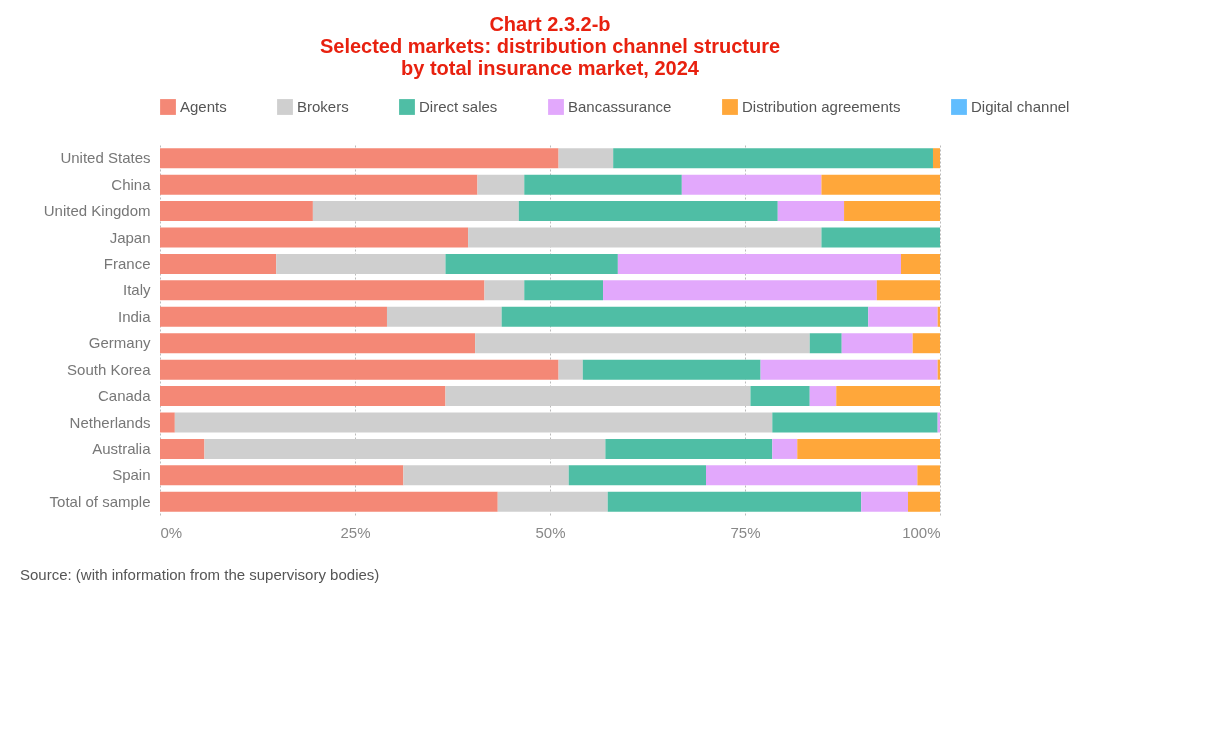  What do you see at coordinates (458, 106) in the screenshot?
I see `legend-label: Direct sales` at bounding box center [458, 106].